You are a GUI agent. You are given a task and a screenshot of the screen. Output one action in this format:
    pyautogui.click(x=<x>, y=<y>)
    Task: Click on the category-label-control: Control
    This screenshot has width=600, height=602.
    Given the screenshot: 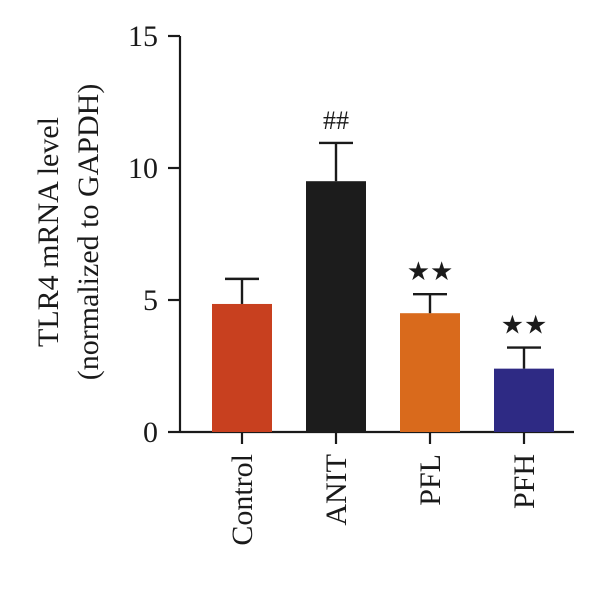 What is the action you would take?
    pyautogui.click(x=242, y=500)
    